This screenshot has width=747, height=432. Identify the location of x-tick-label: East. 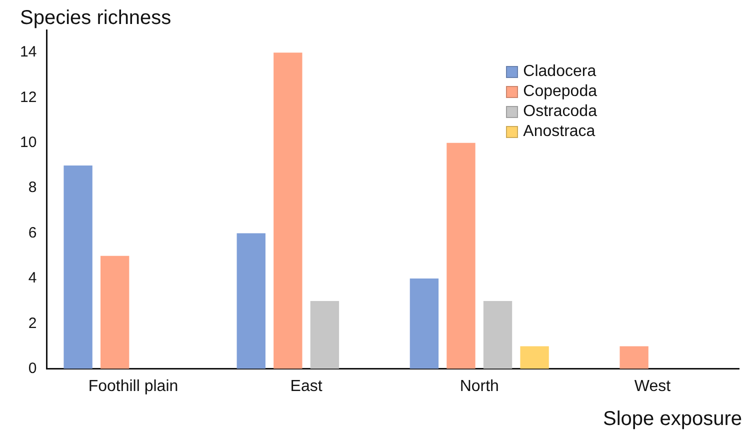
(306, 386).